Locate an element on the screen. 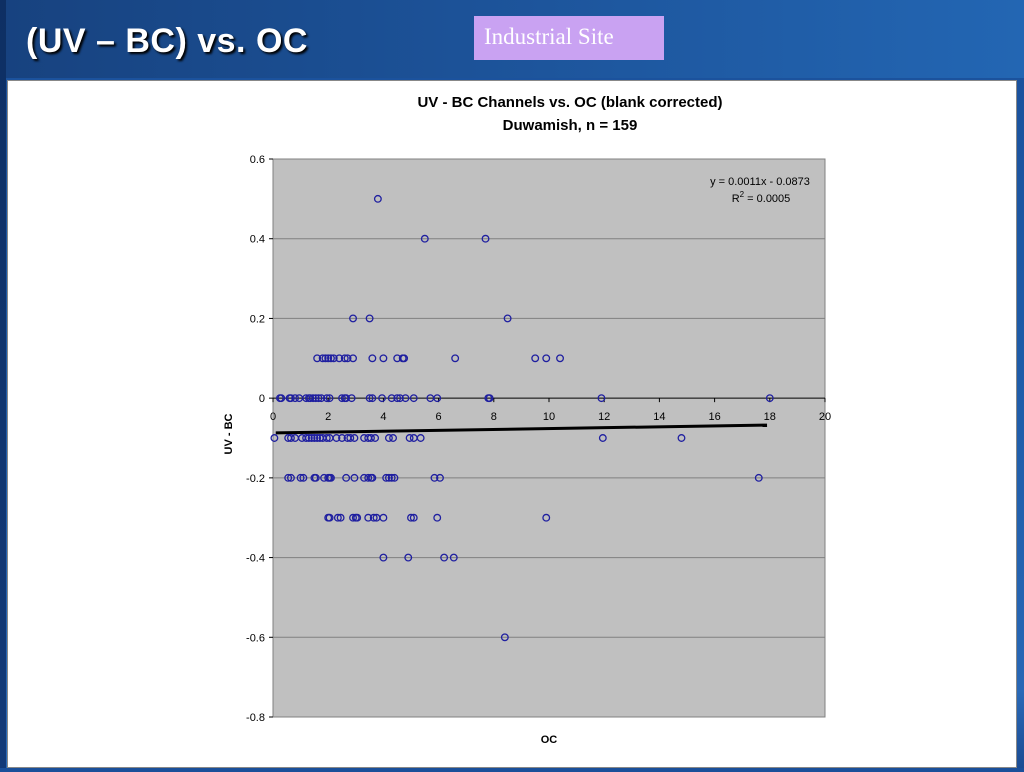 This screenshot has width=1024, height=772. x-tick-label: 6 is located at coordinates (439, 417).